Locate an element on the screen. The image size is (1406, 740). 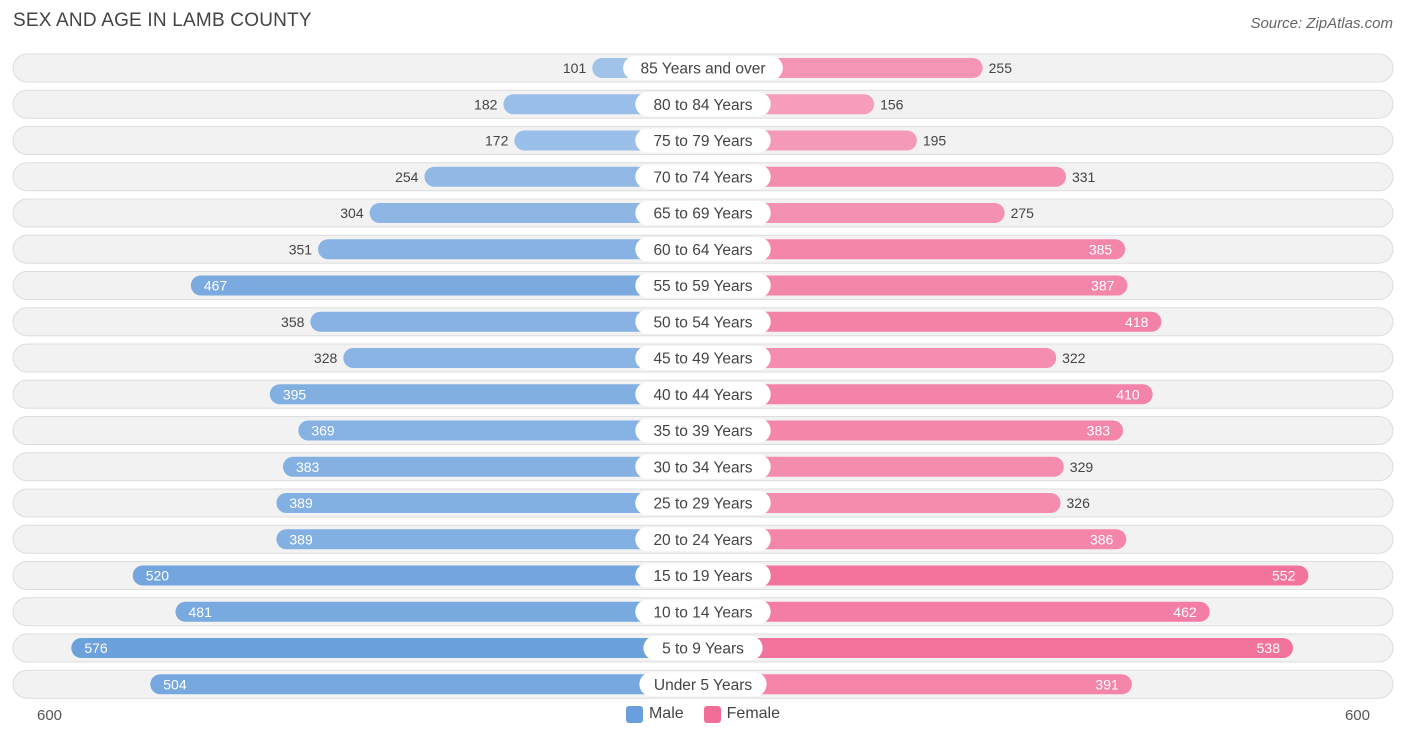
male-value-label: 172 is located at coordinates (497, 141).